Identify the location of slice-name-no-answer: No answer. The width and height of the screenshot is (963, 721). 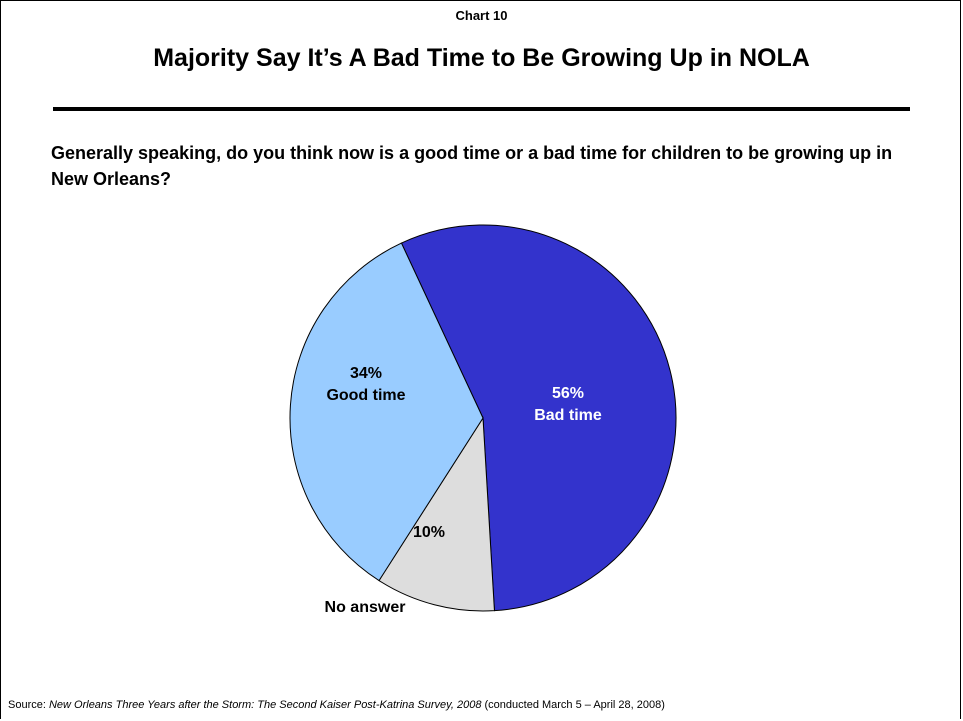
(365, 607).